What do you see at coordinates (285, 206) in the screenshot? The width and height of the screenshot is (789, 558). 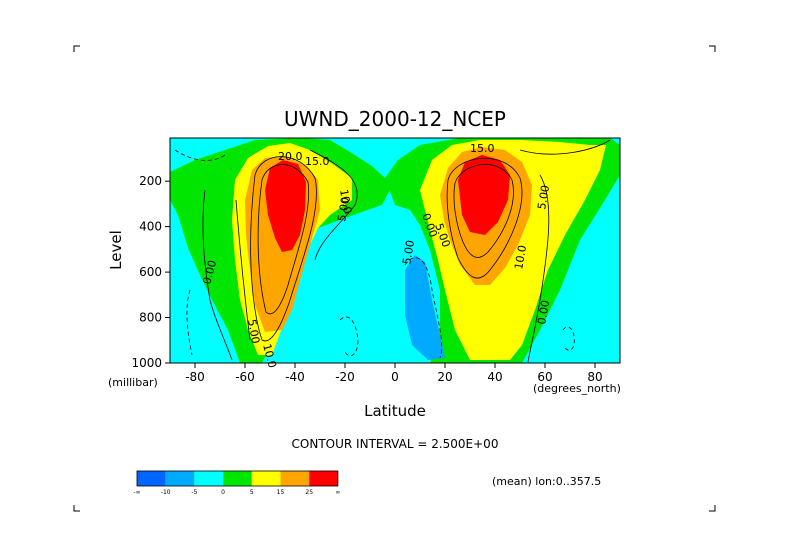 I see `field-red-south` at bounding box center [285, 206].